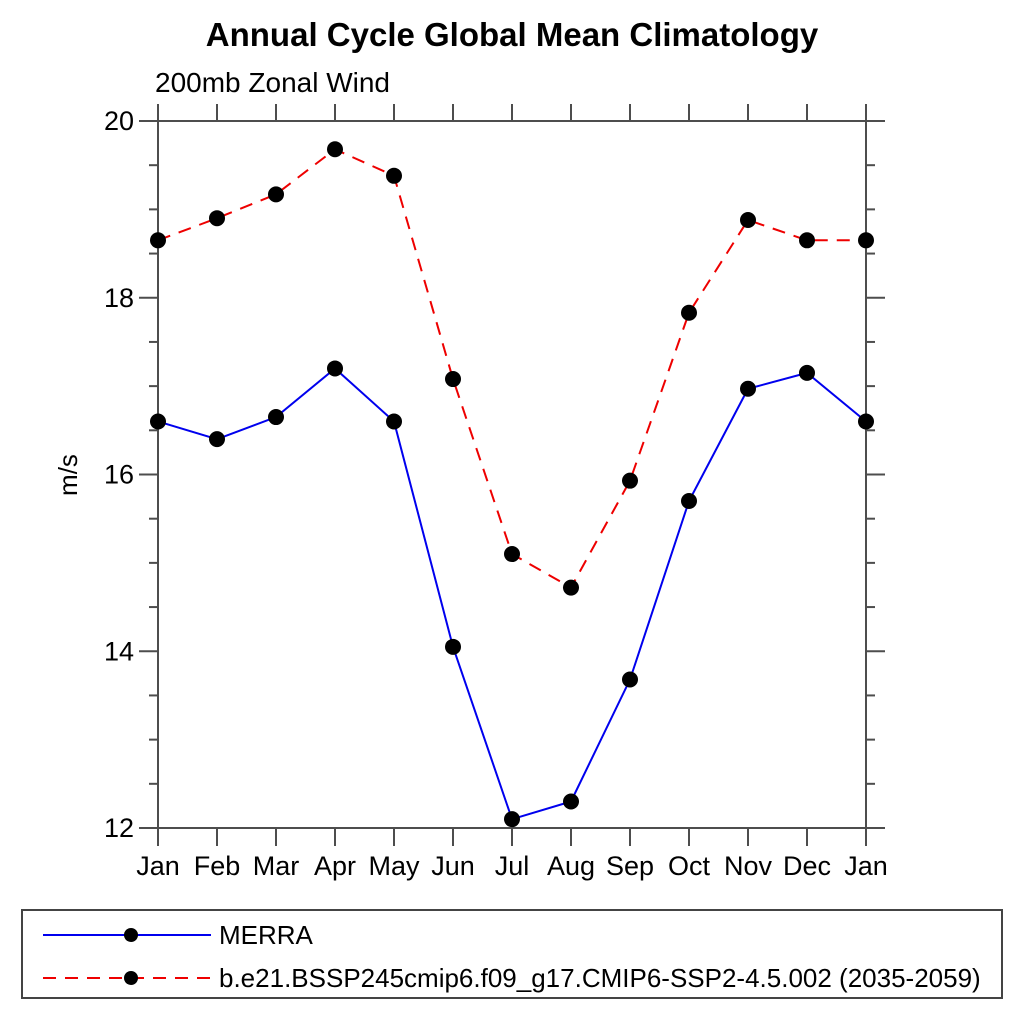 This screenshot has width=1024, height=1024. I want to click on legend-swatch-merra, so click(127, 935).